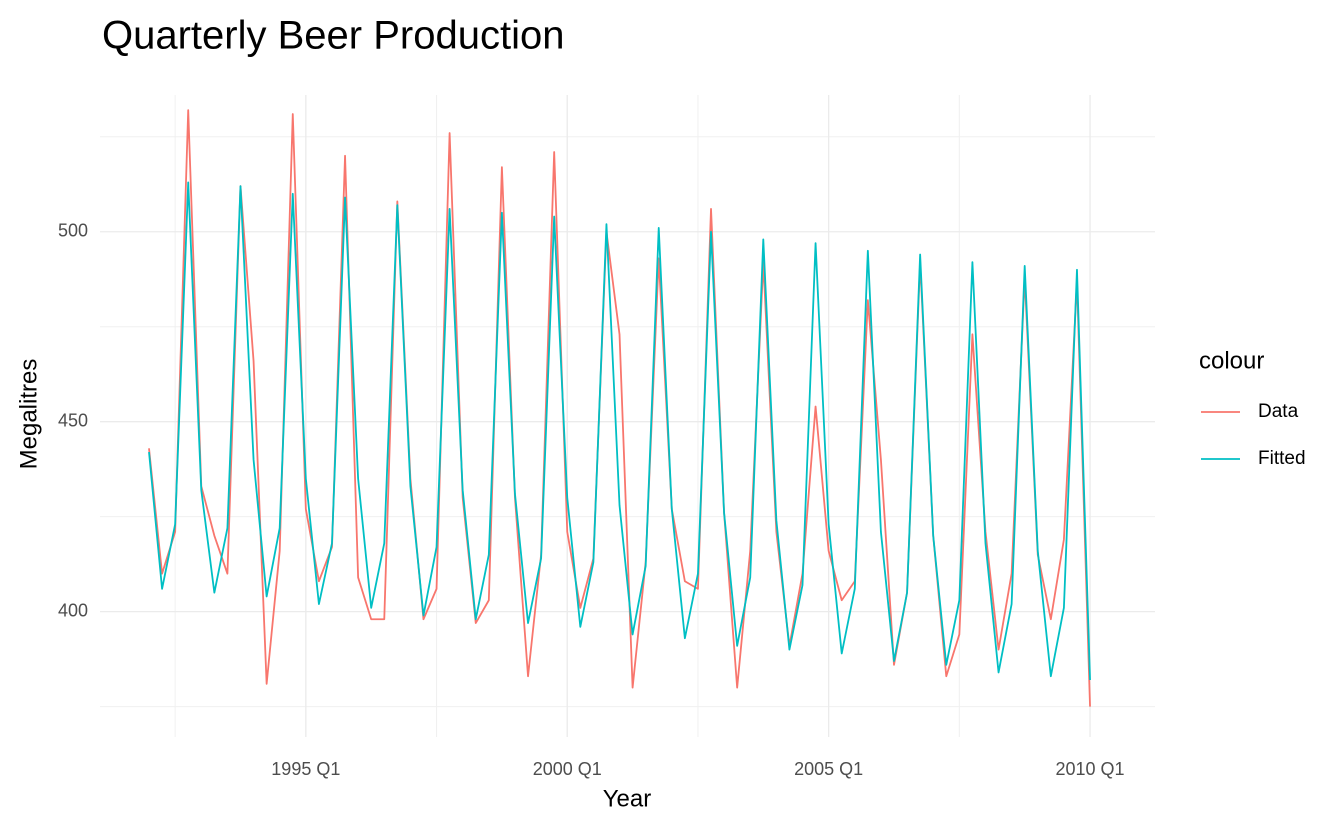  I want to click on x-tick-label: 1995 Q1, so click(305, 769).